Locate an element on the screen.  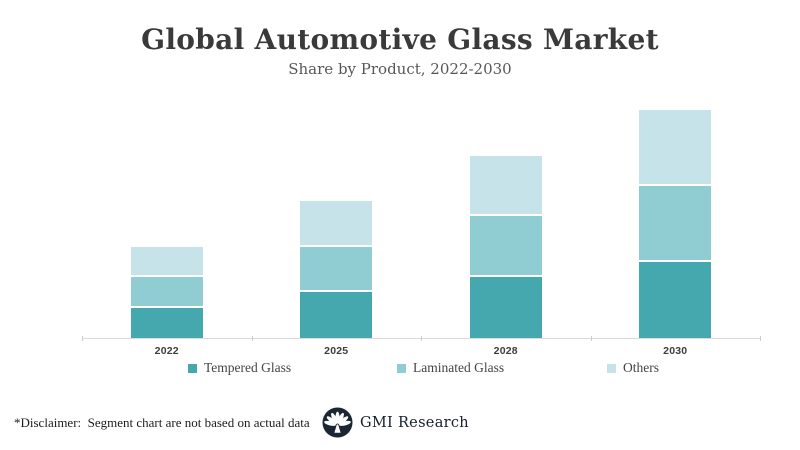
legend-label: Laminated Glass is located at coordinates (459, 367).